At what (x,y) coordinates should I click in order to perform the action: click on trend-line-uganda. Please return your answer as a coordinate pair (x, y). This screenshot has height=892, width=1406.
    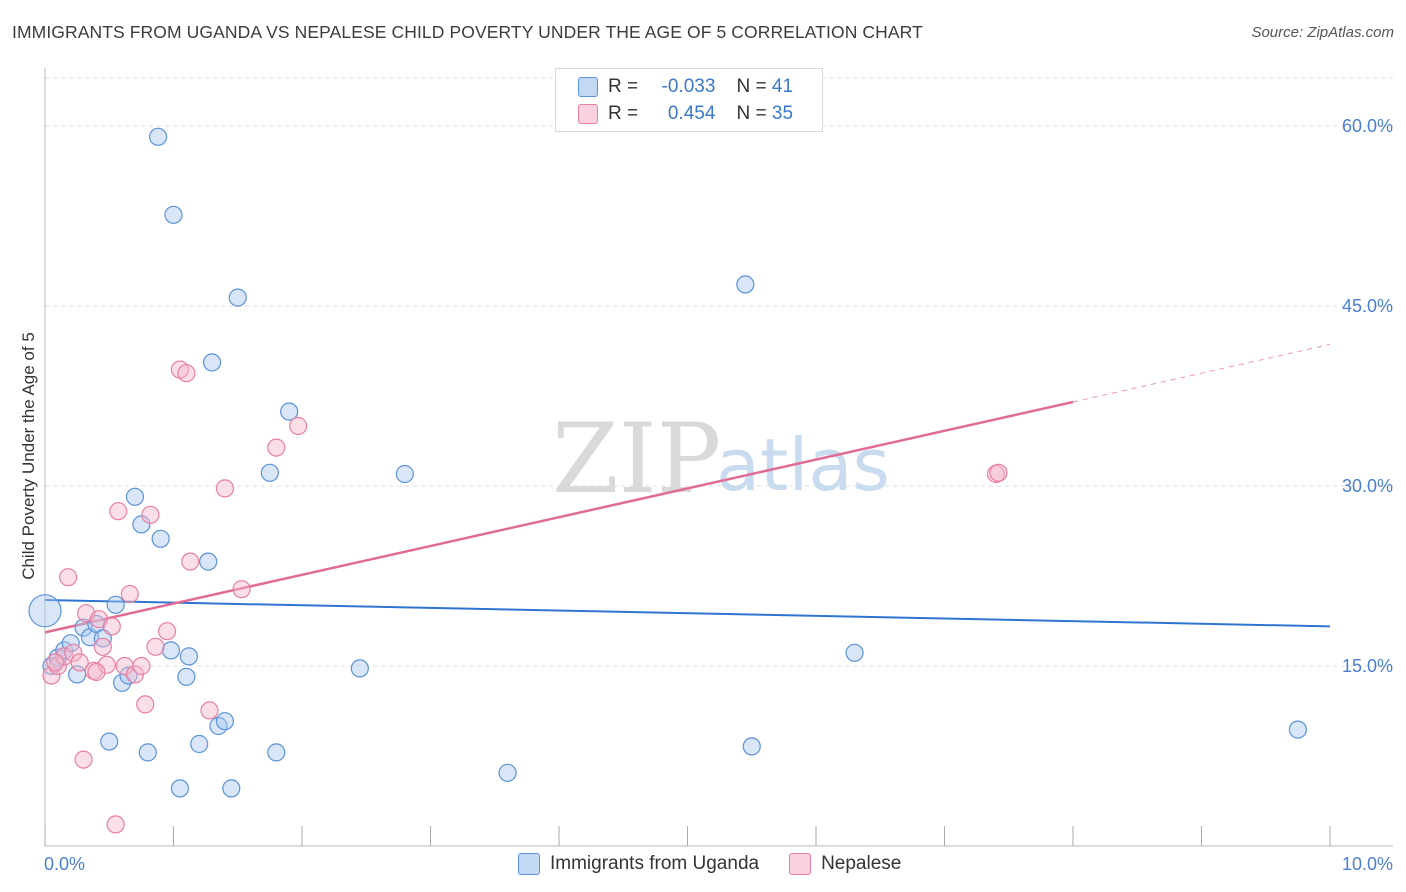
    Looking at the image, I should click on (687, 613).